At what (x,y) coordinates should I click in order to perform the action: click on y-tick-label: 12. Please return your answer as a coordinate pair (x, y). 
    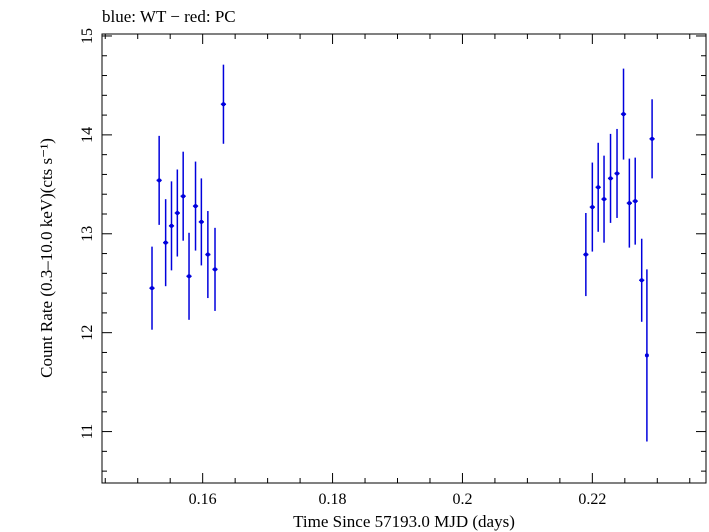
    Looking at the image, I should click on (87, 333).